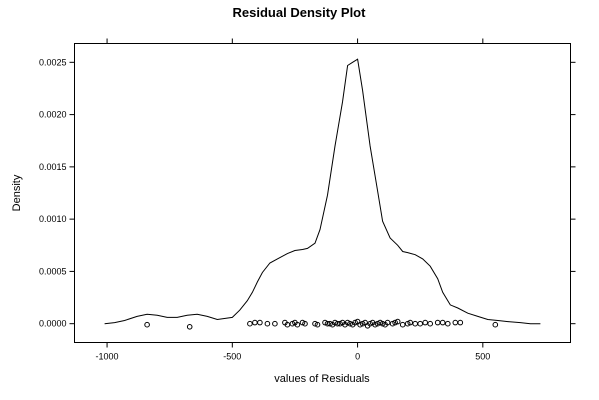  What do you see at coordinates (53, 167) in the screenshot?
I see `y-tick-label: 0.0015` at bounding box center [53, 167].